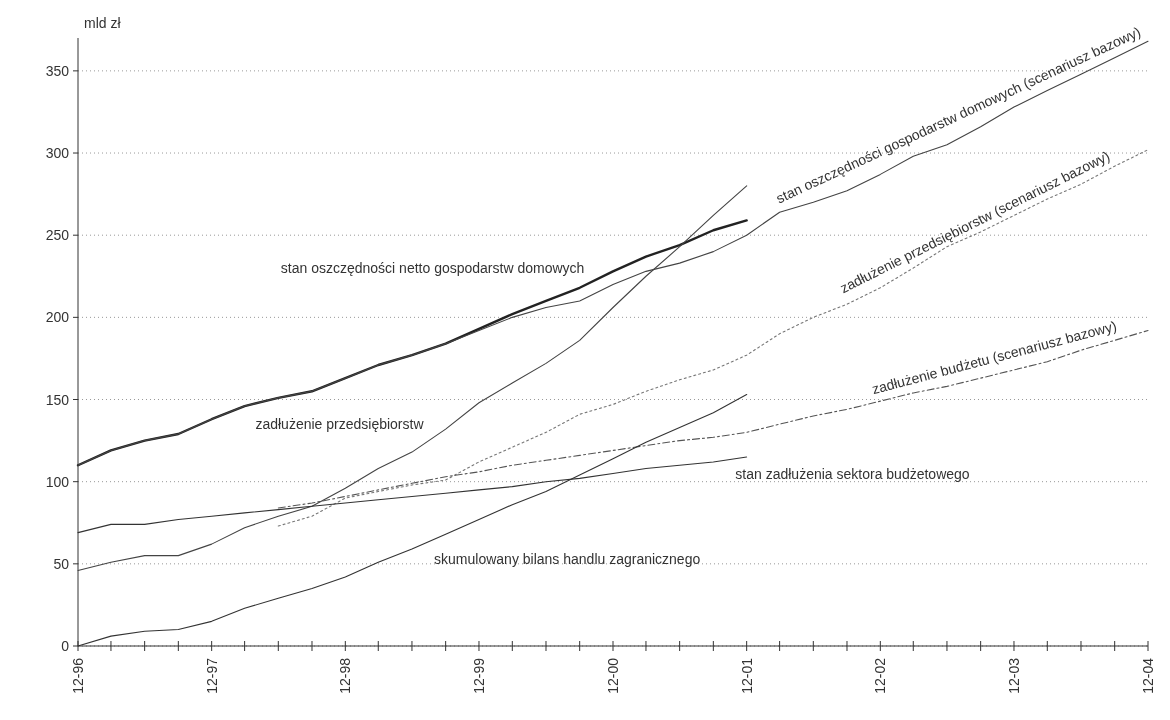  Describe the element at coordinates (57, 481) in the screenshot. I see `y-tick-label: 100` at that location.